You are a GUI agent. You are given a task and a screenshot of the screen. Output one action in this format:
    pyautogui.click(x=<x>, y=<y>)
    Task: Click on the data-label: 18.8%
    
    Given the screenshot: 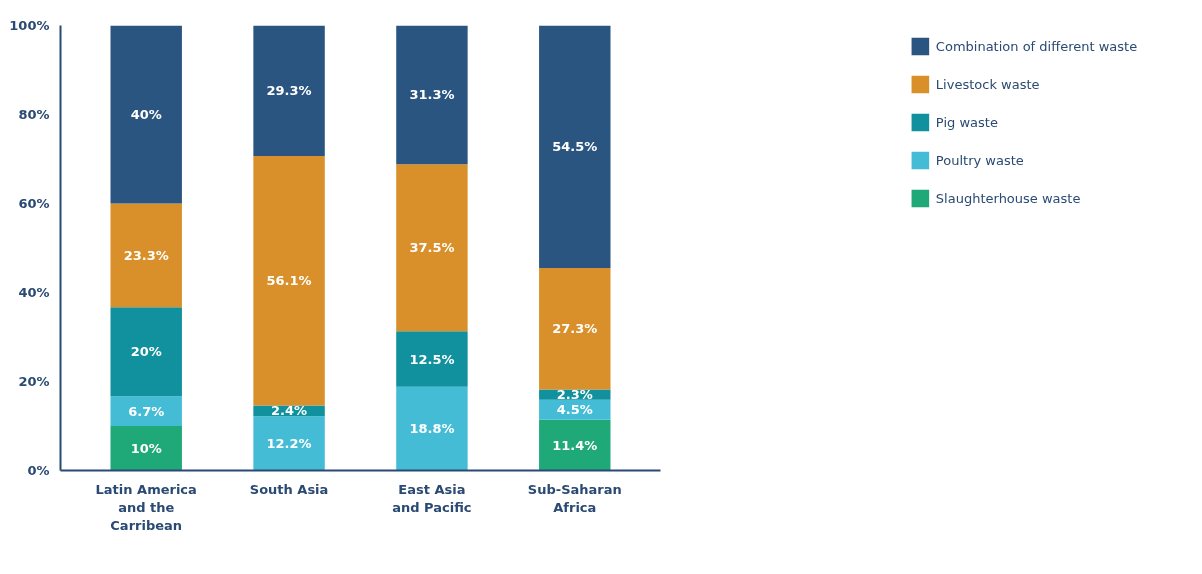 What is the action you would take?
    pyautogui.click(x=432, y=429)
    